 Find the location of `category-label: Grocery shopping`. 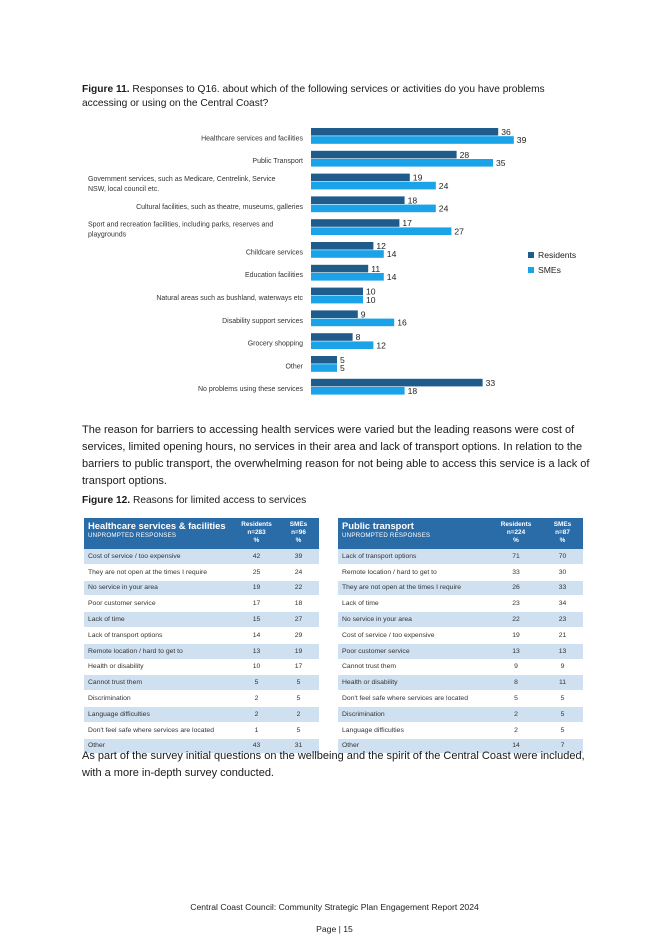

category-label: Grocery shopping is located at coordinates (275, 344).